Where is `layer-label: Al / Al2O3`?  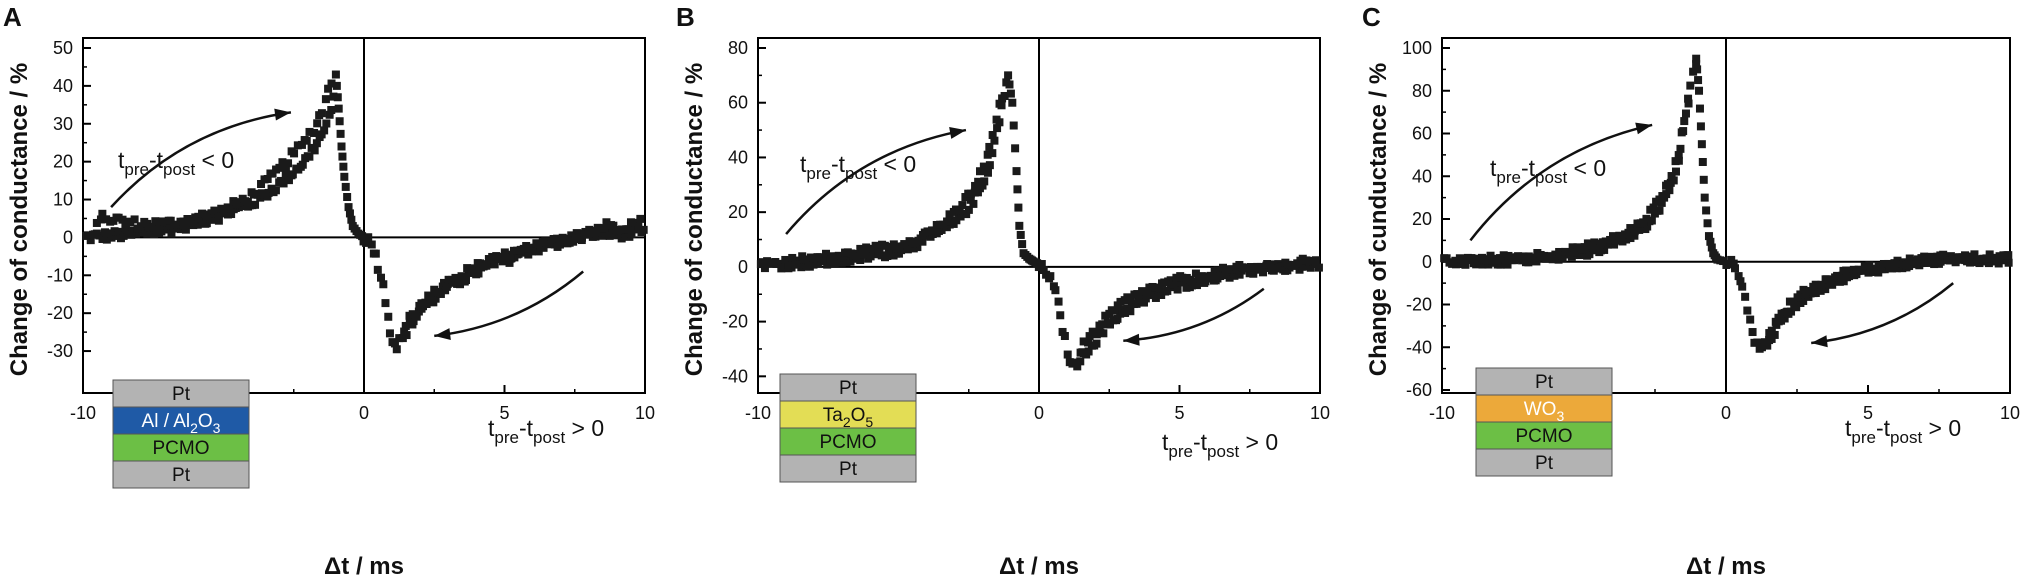 layer-label: Al / Al2O3 is located at coordinates (181, 423).